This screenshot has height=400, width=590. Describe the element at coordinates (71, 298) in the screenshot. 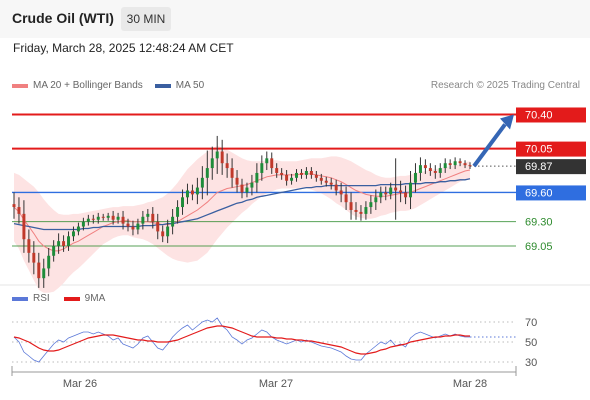

I see `nine-ma-swatch` at that location.